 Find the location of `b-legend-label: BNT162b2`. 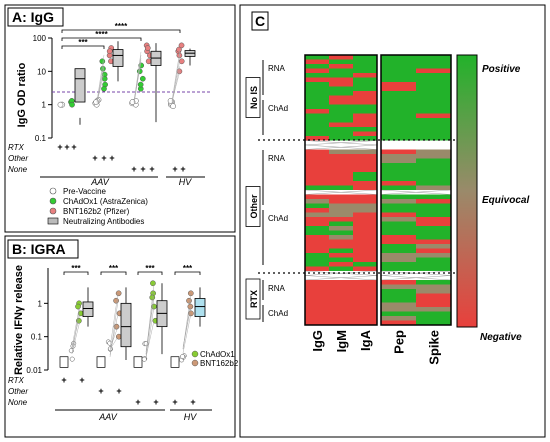

b-legend-label: BNT162b2 is located at coordinates (219, 363).